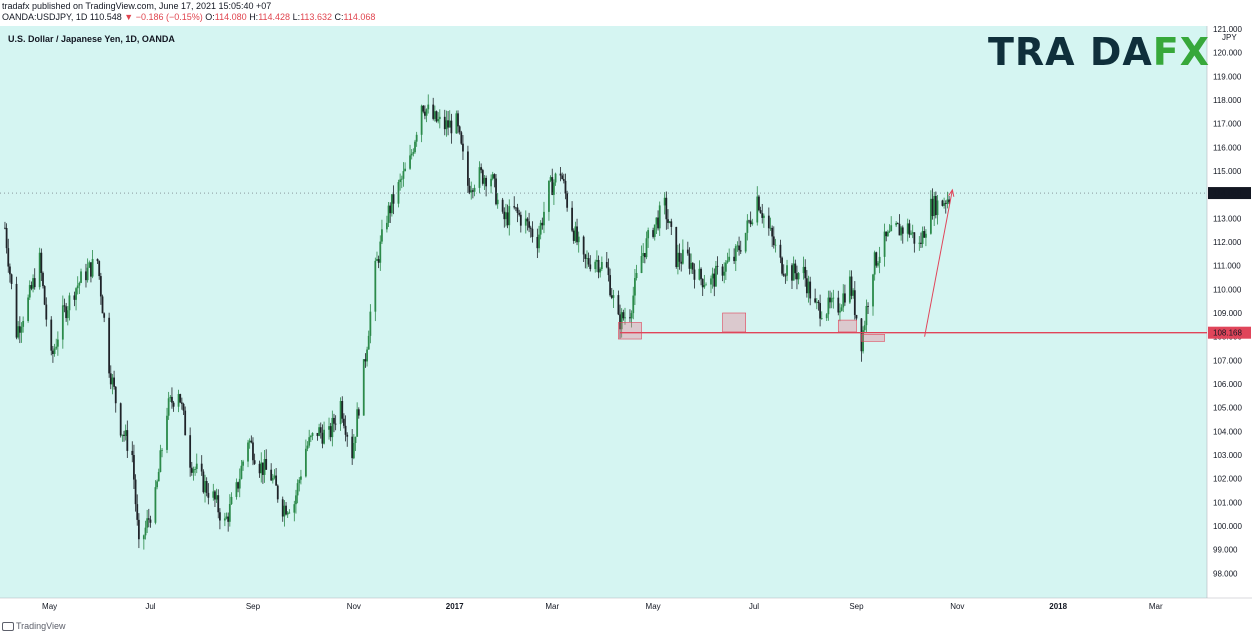 This screenshot has height=631, width=1252. Describe the element at coordinates (1227, 384) in the screenshot. I see `y-tick-label: 106.000` at that location.